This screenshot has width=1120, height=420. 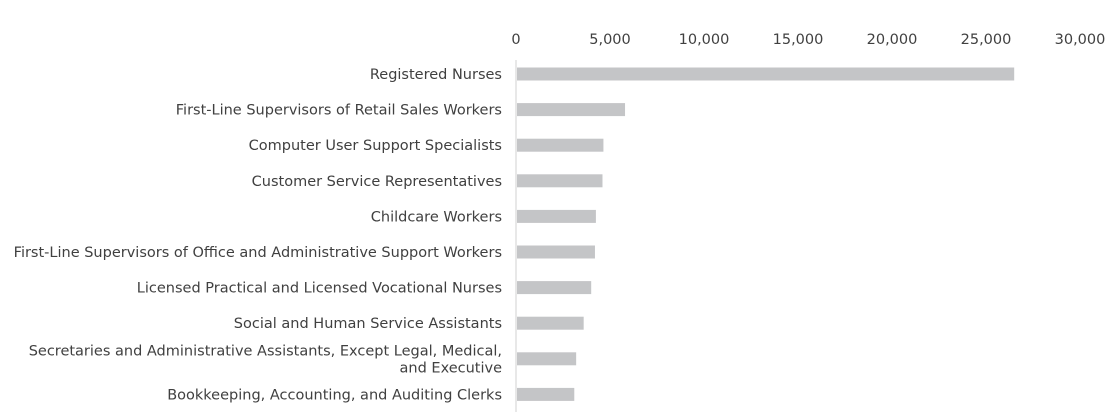 I want to click on category-label: Registered Nurses, so click(x=436, y=75).